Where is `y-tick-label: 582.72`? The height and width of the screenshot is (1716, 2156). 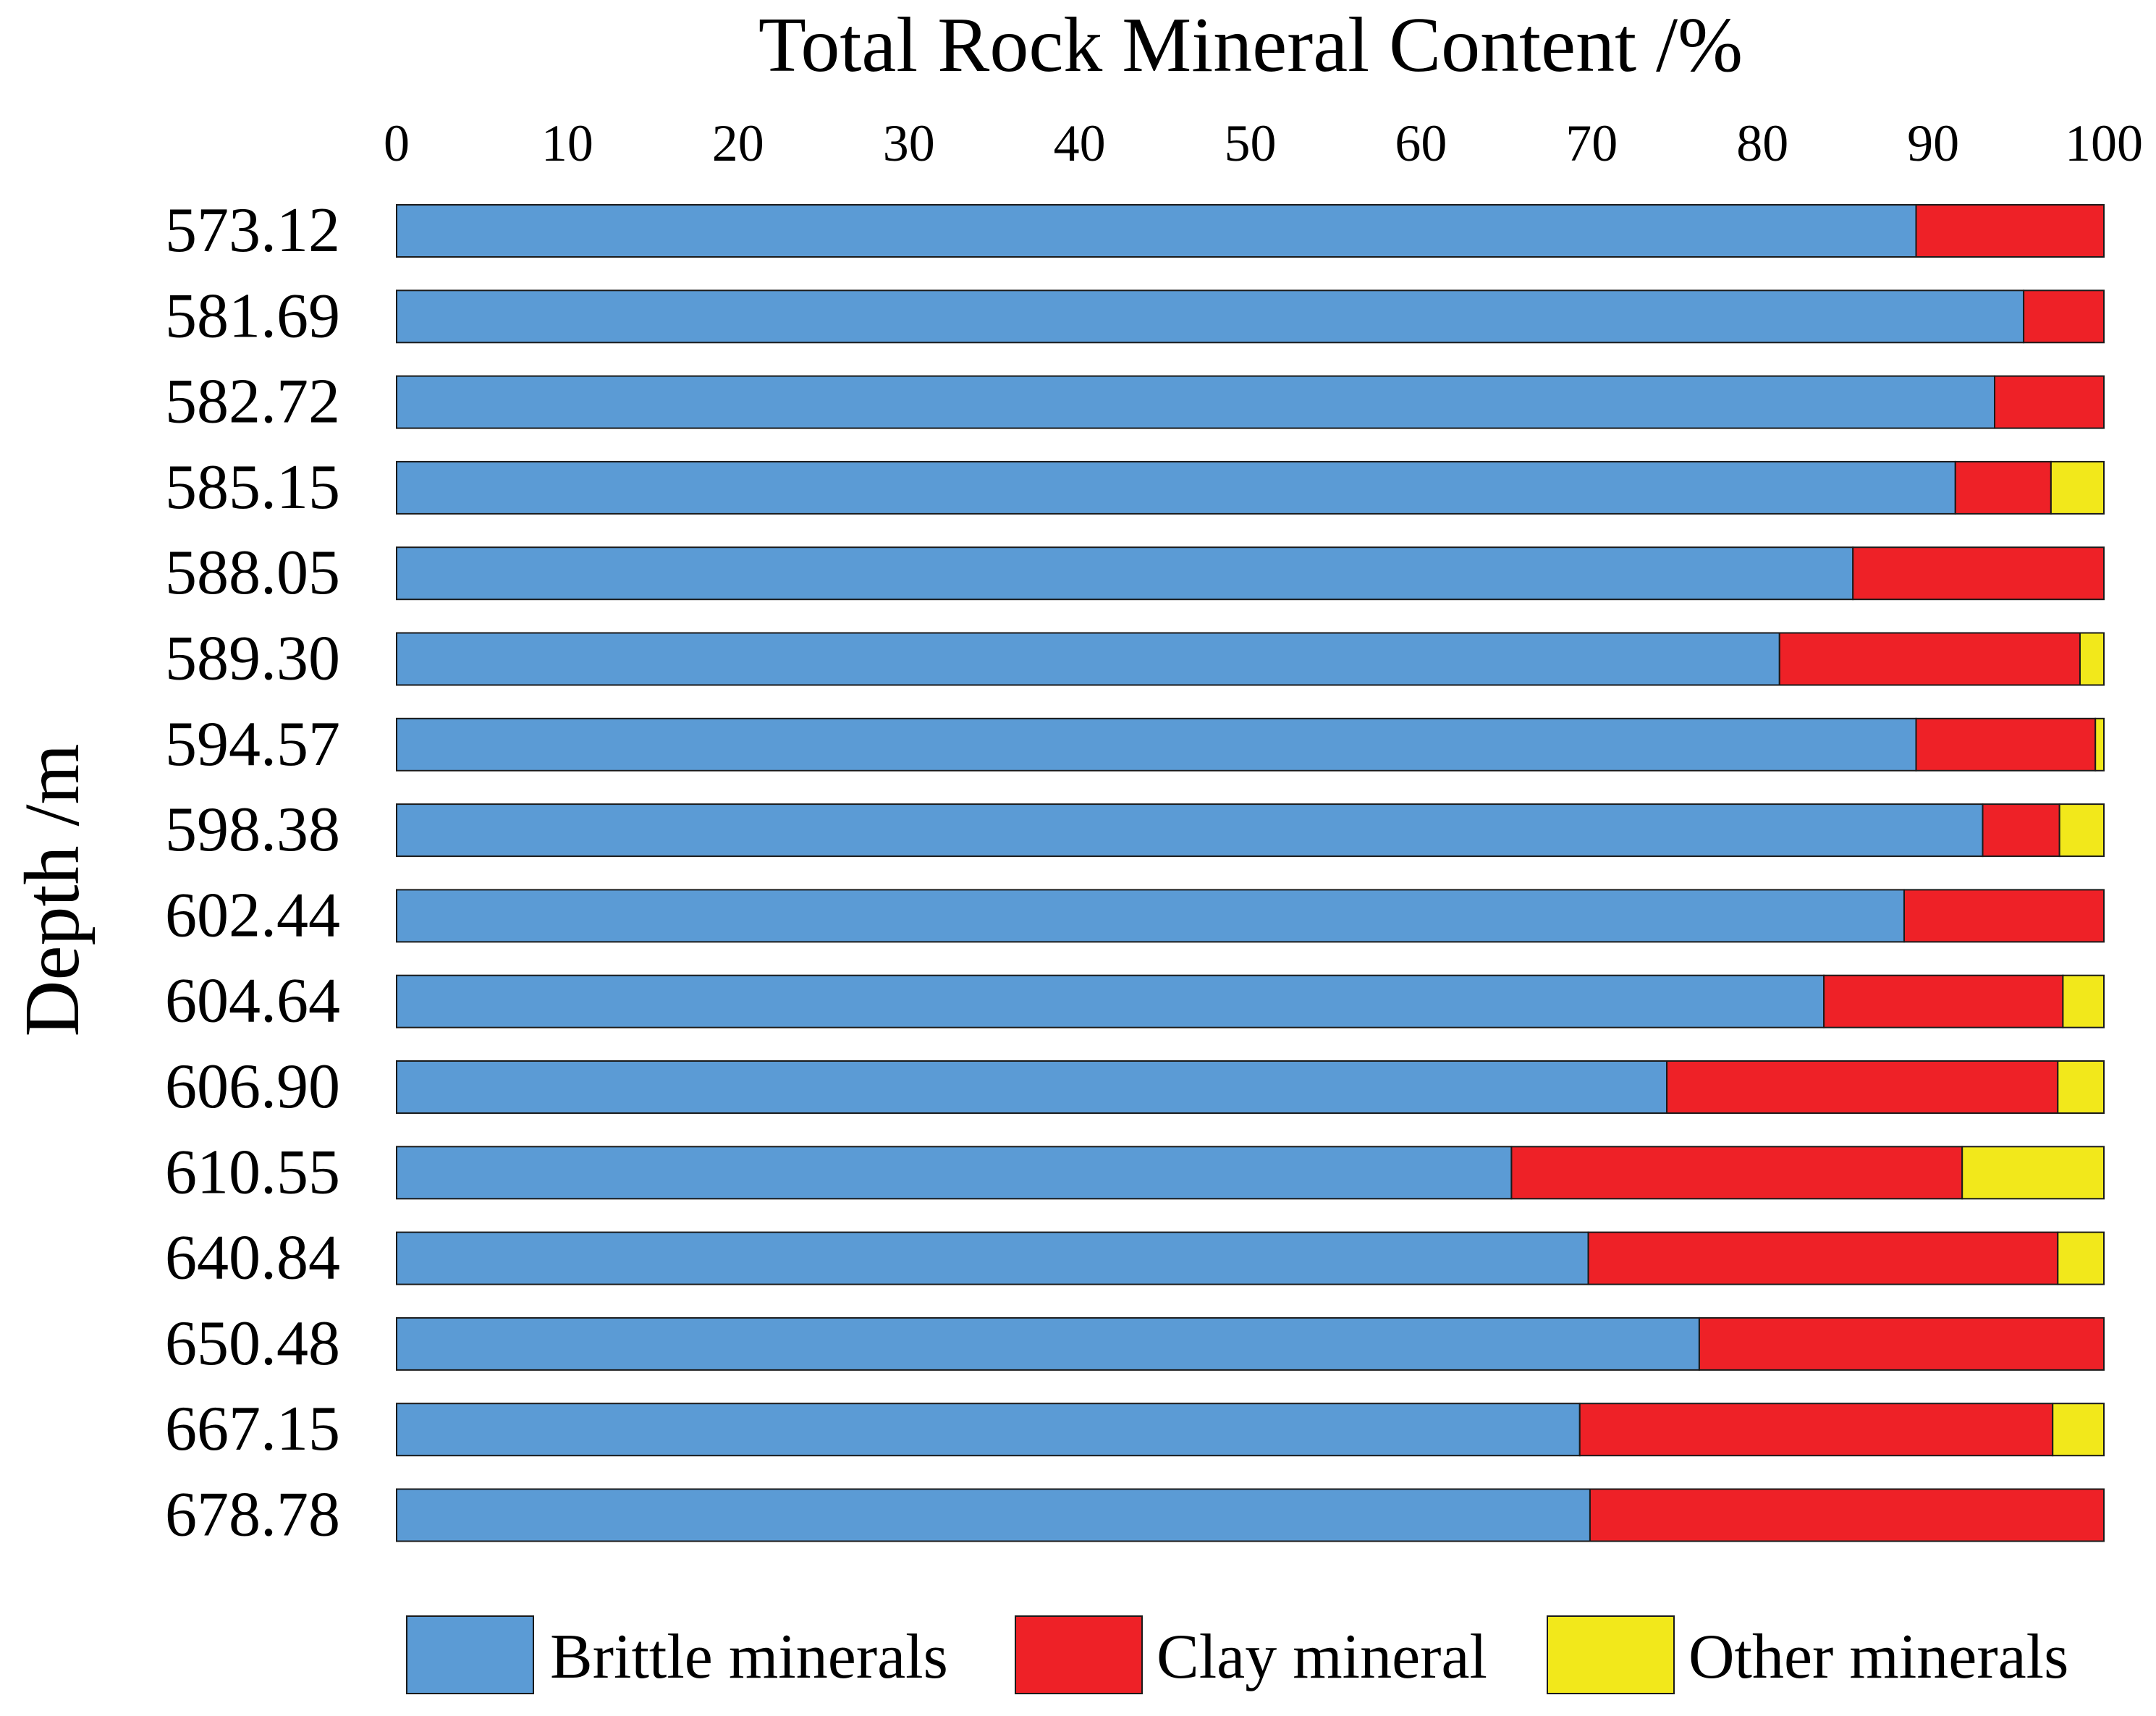
y-tick-label: 582.72 is located at coordinates (252, 402).